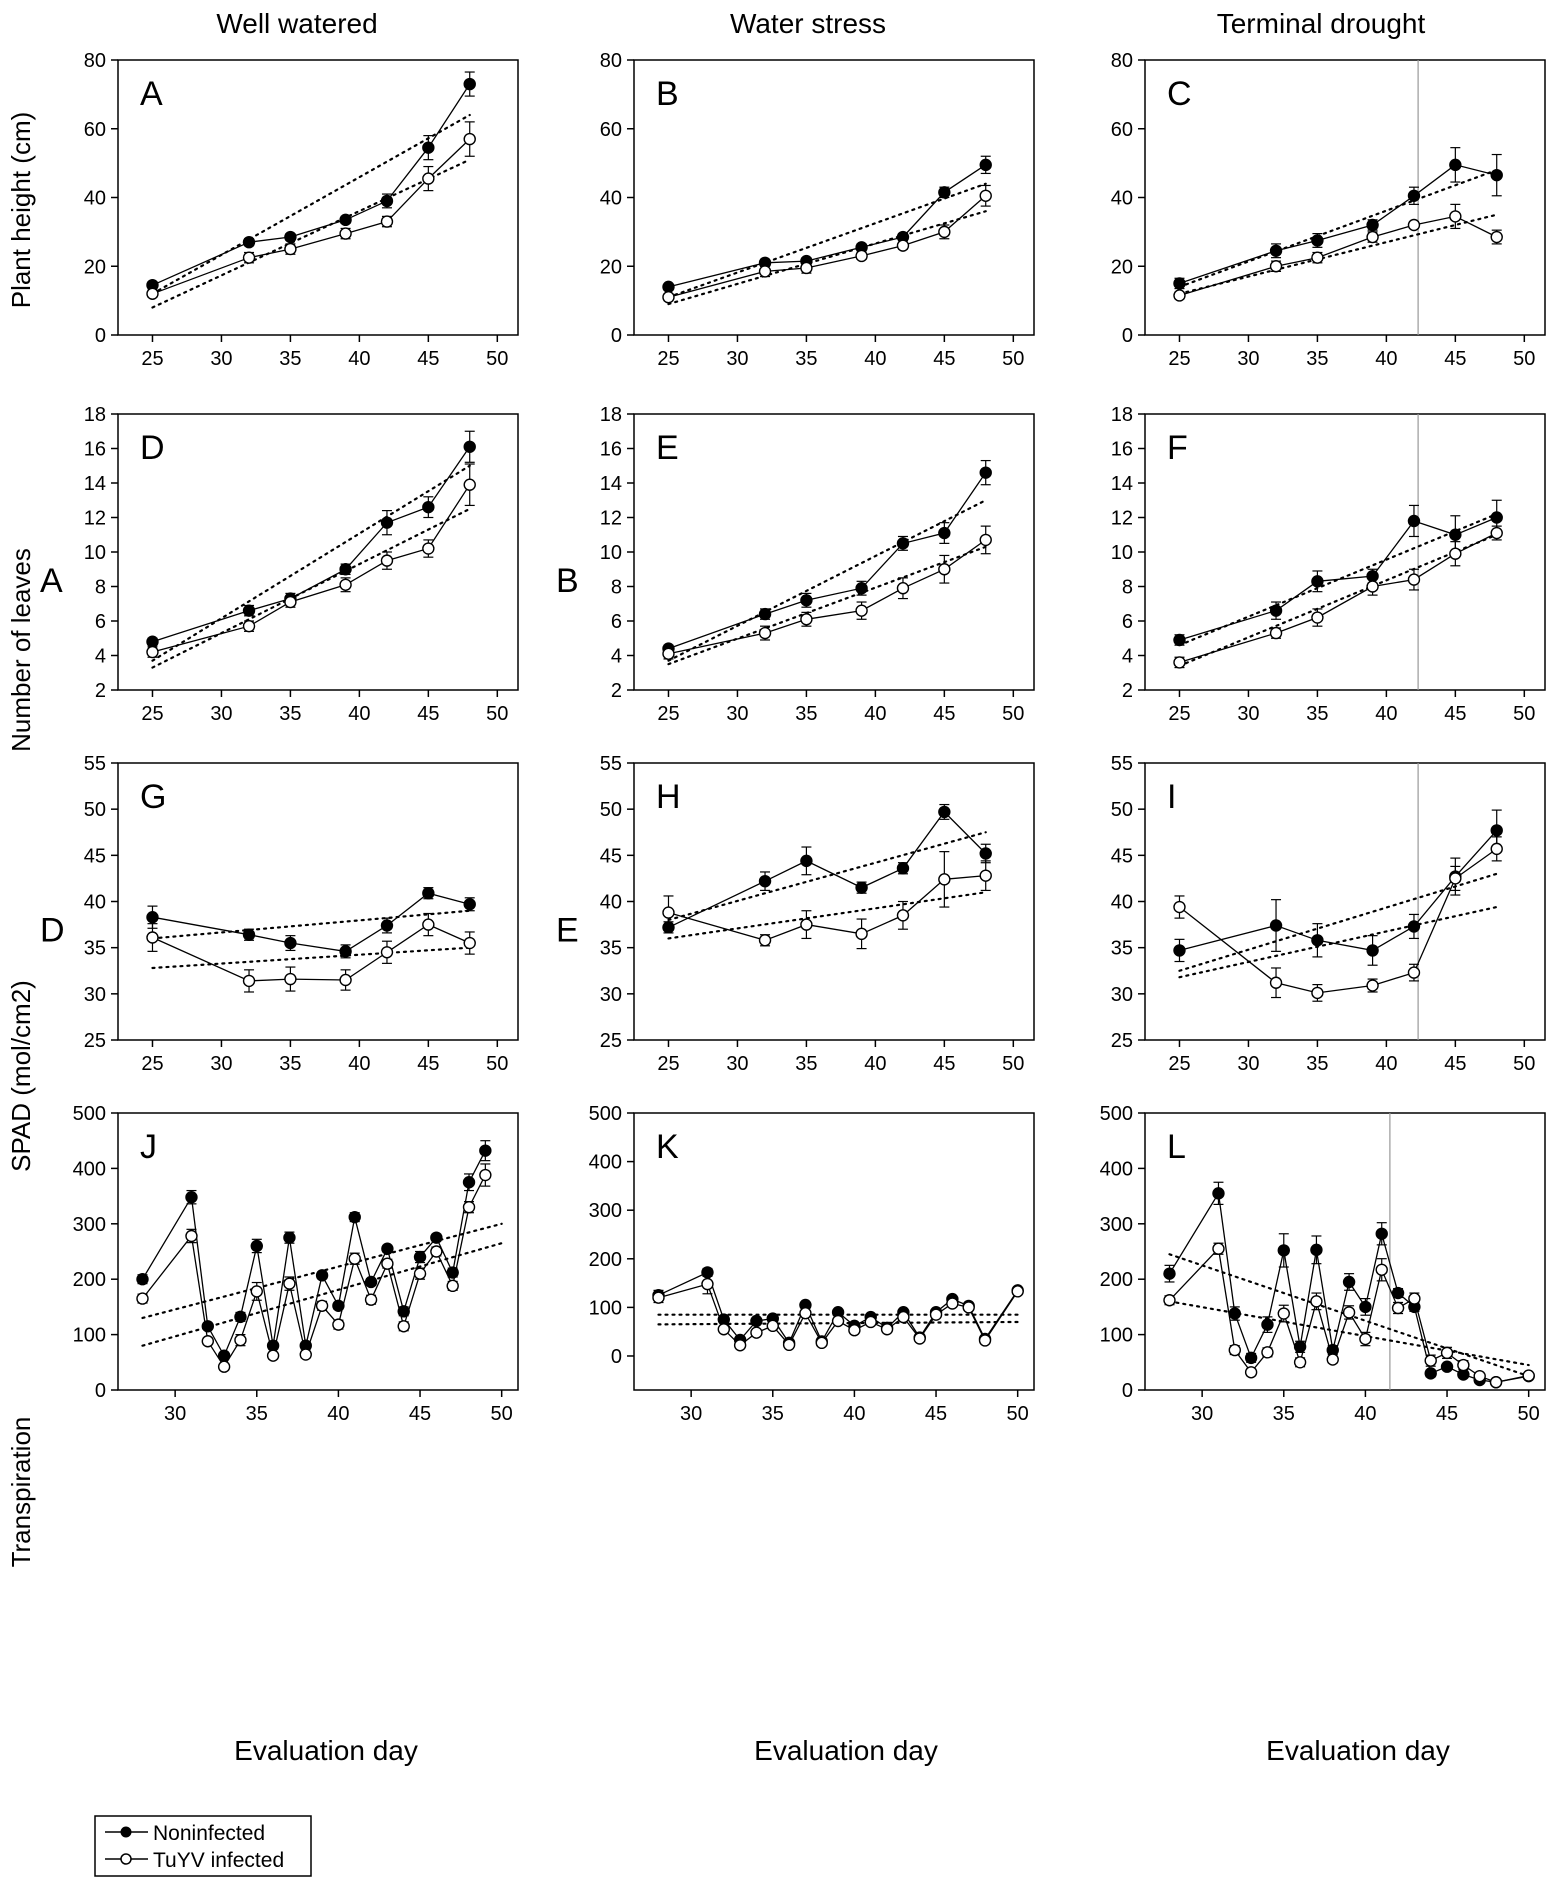 This screenshot has height=1881, width=1561. What do you see at coordinates (21, 650) in the screenshot?
I see `ylabel-number-of-leaves: Number of leaves` at bounding box center [21, 650].